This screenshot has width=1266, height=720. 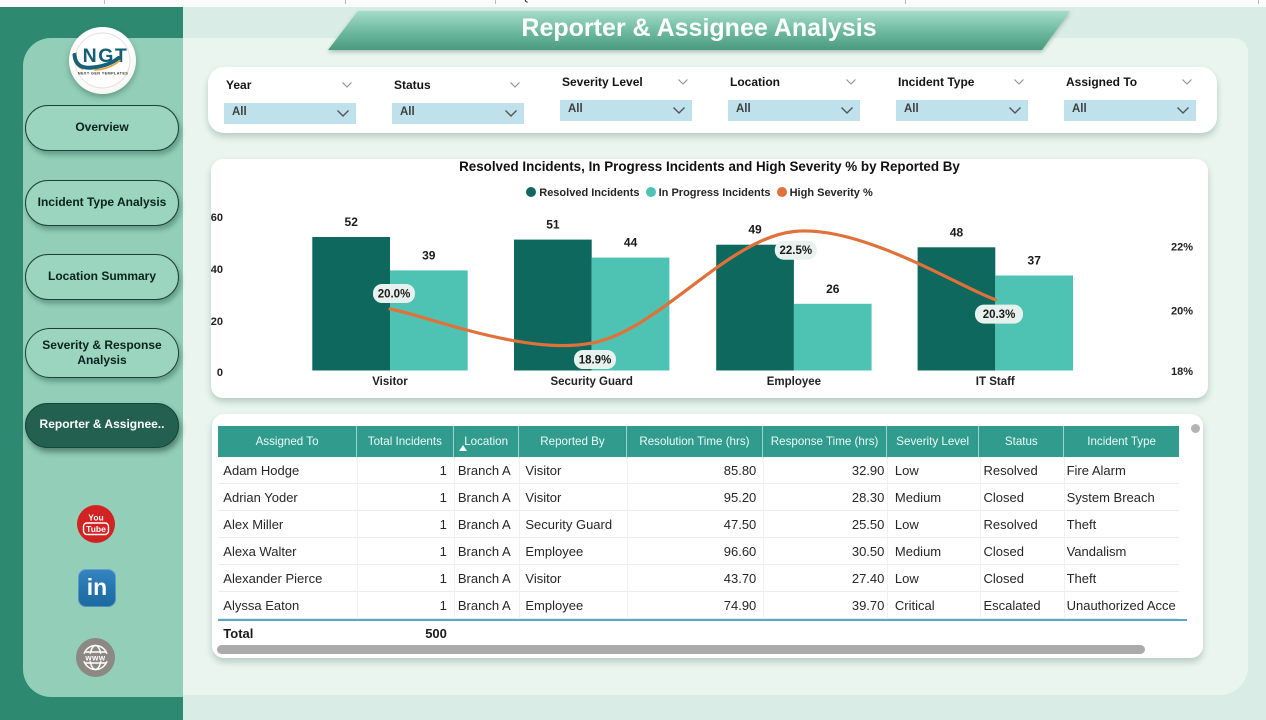 What do you see at coordinates (390, 382) in the screenshot?
I see `svg-text: Visitor` at bounding box center [390, 382].